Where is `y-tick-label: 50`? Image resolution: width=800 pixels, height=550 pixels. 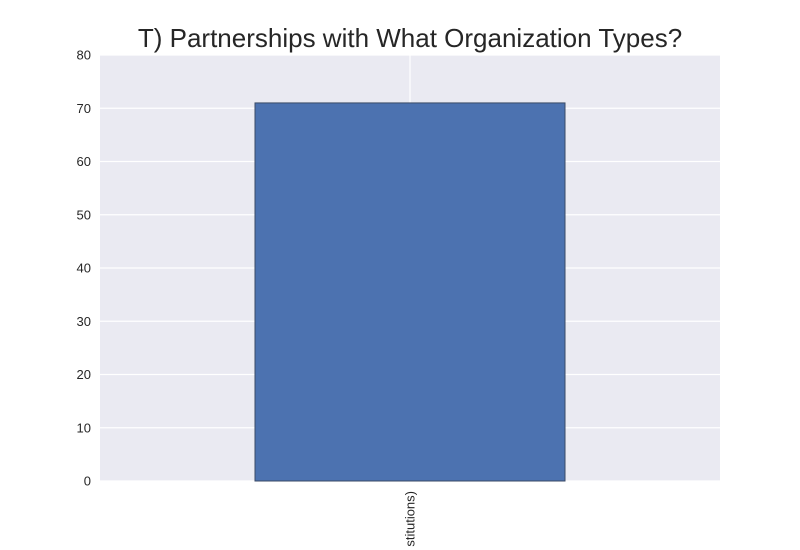
y-tick-label: 50 is located at coordinates (84, 214).